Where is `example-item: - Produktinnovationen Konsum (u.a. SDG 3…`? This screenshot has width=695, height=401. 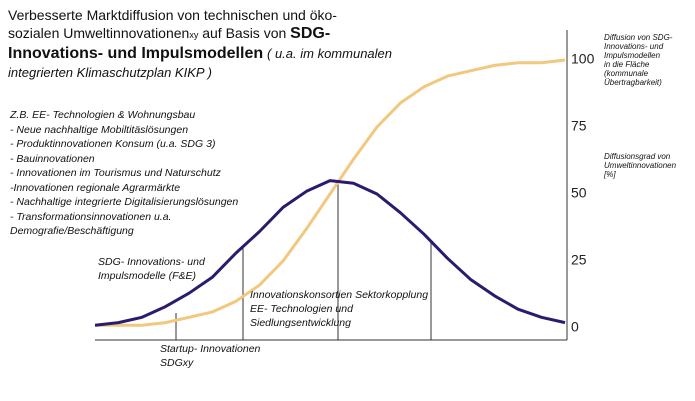
example-item: - Produktinnovationen Konsum (u.a. SDG 3… is located at coordinates (113, 144).